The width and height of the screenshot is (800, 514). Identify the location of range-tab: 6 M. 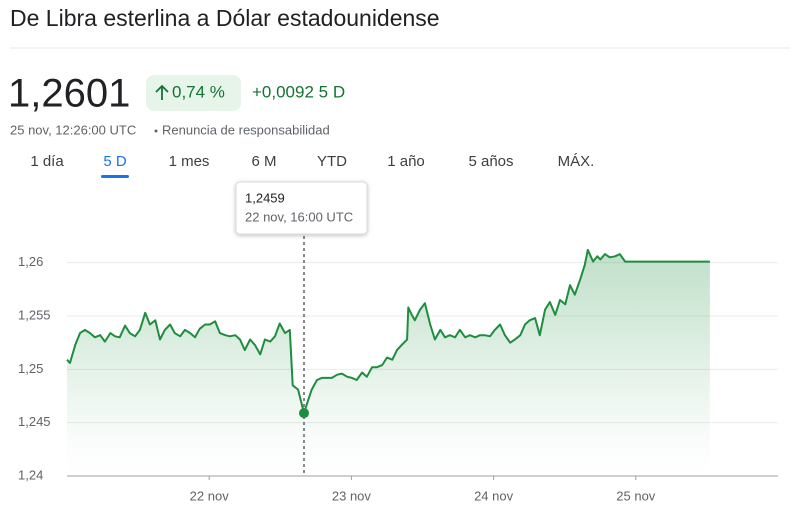
(263, 161).